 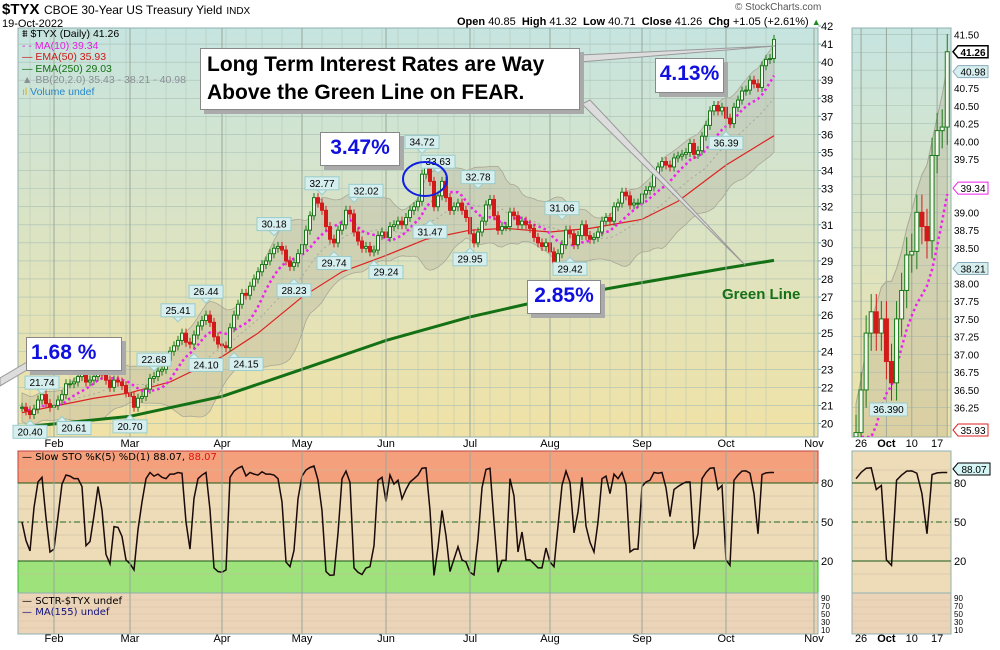 What do you see at coordinates (827, 352) in the screenshot?
I see `y-tick-label: 24` at bounding box center [827, 352].